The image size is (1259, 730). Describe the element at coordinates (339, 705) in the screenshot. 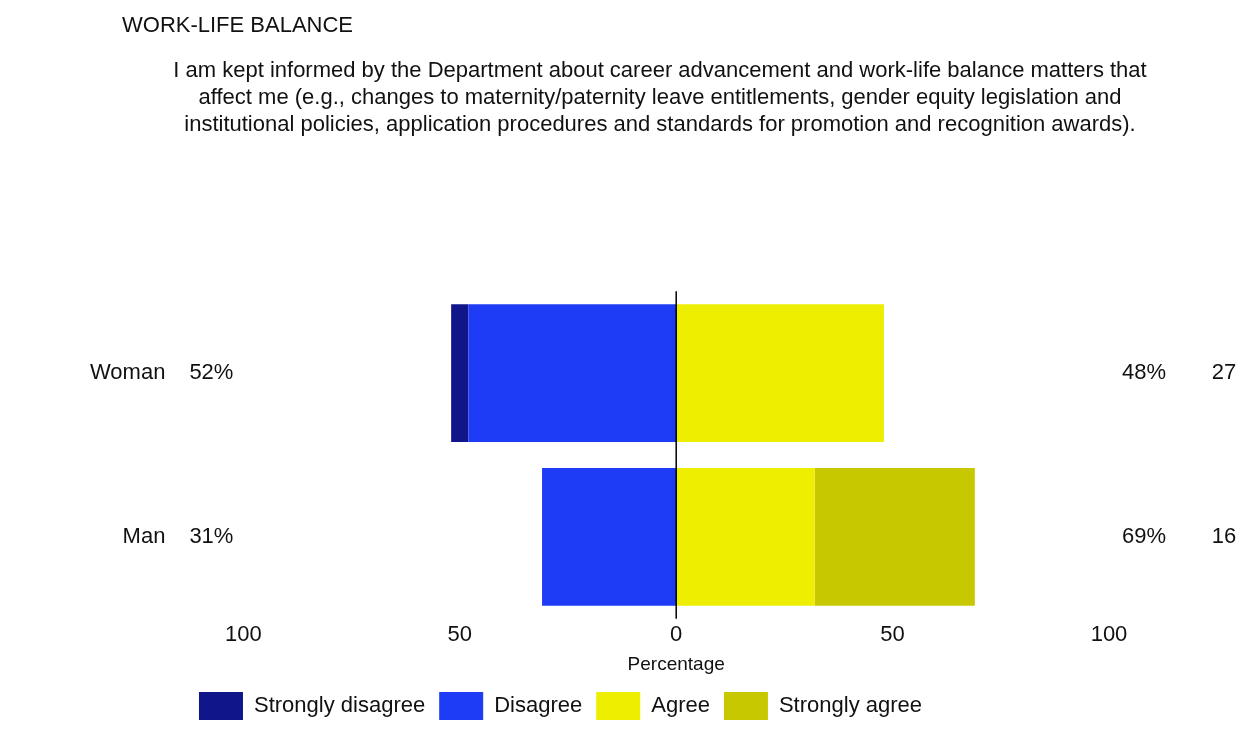

I see `legend-label: Strongly disagree` at that location.